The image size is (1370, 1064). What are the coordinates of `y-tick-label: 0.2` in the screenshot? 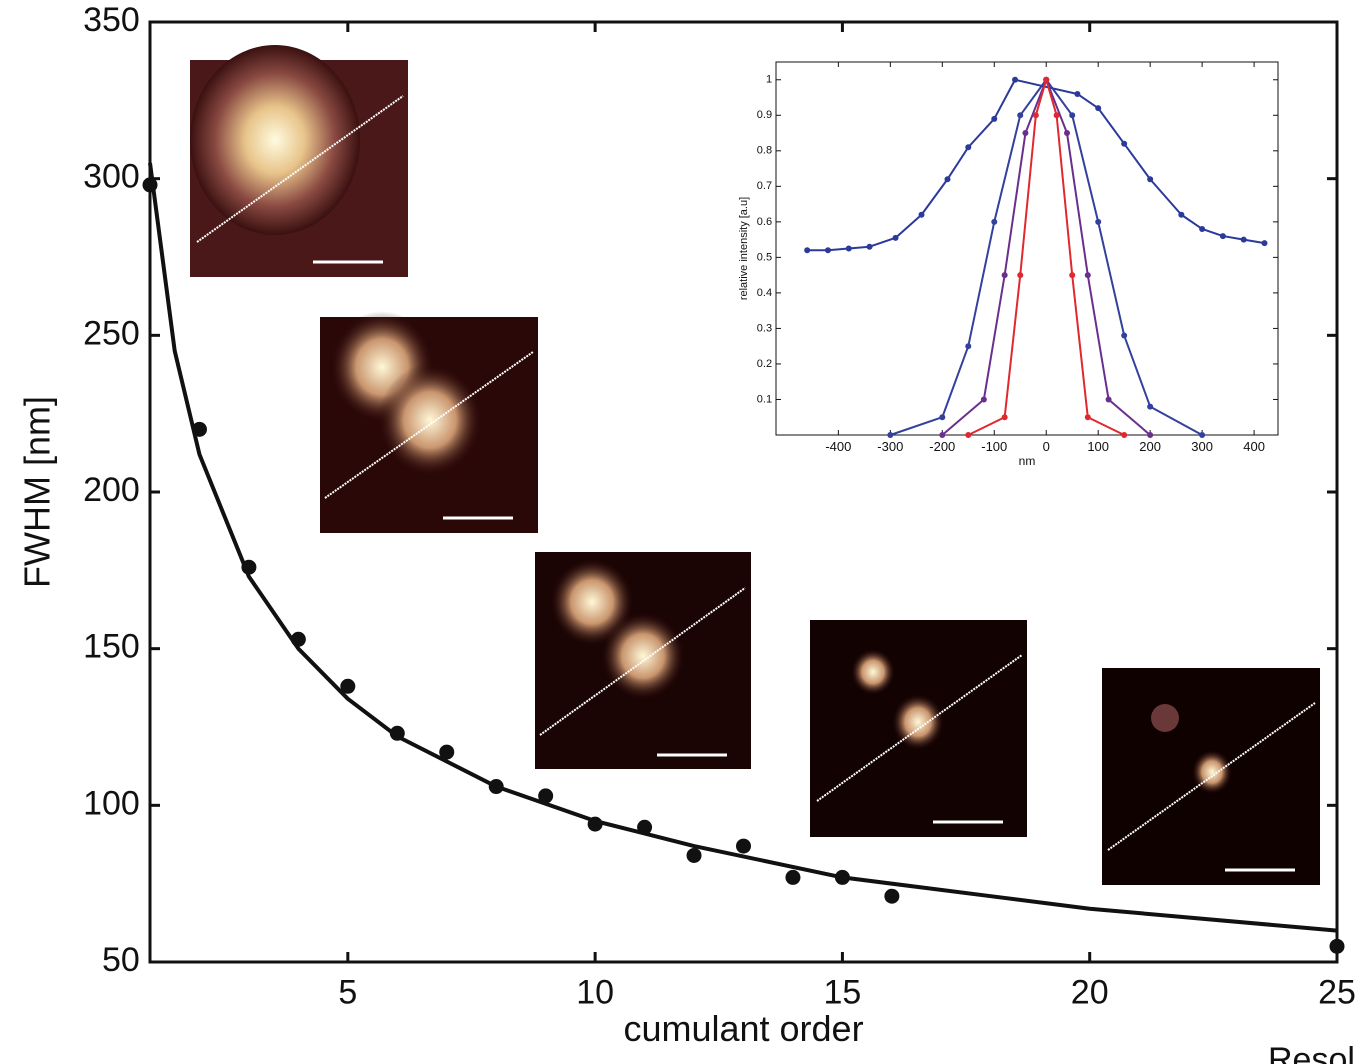 It's located at (764, 364).